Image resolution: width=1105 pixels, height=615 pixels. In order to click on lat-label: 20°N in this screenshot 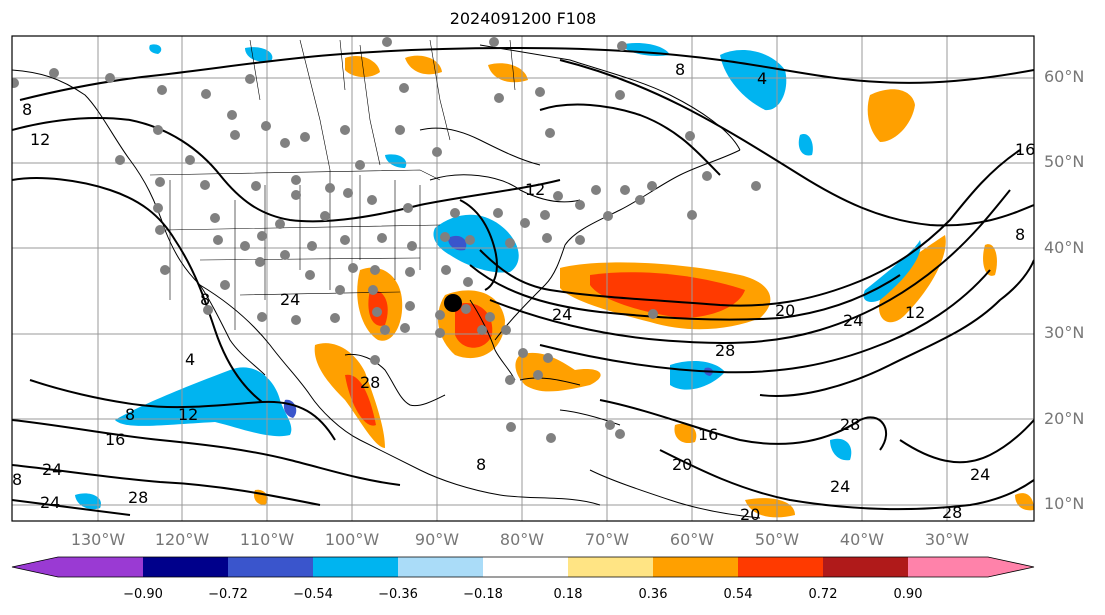, I will do `click(1064, 418)`.